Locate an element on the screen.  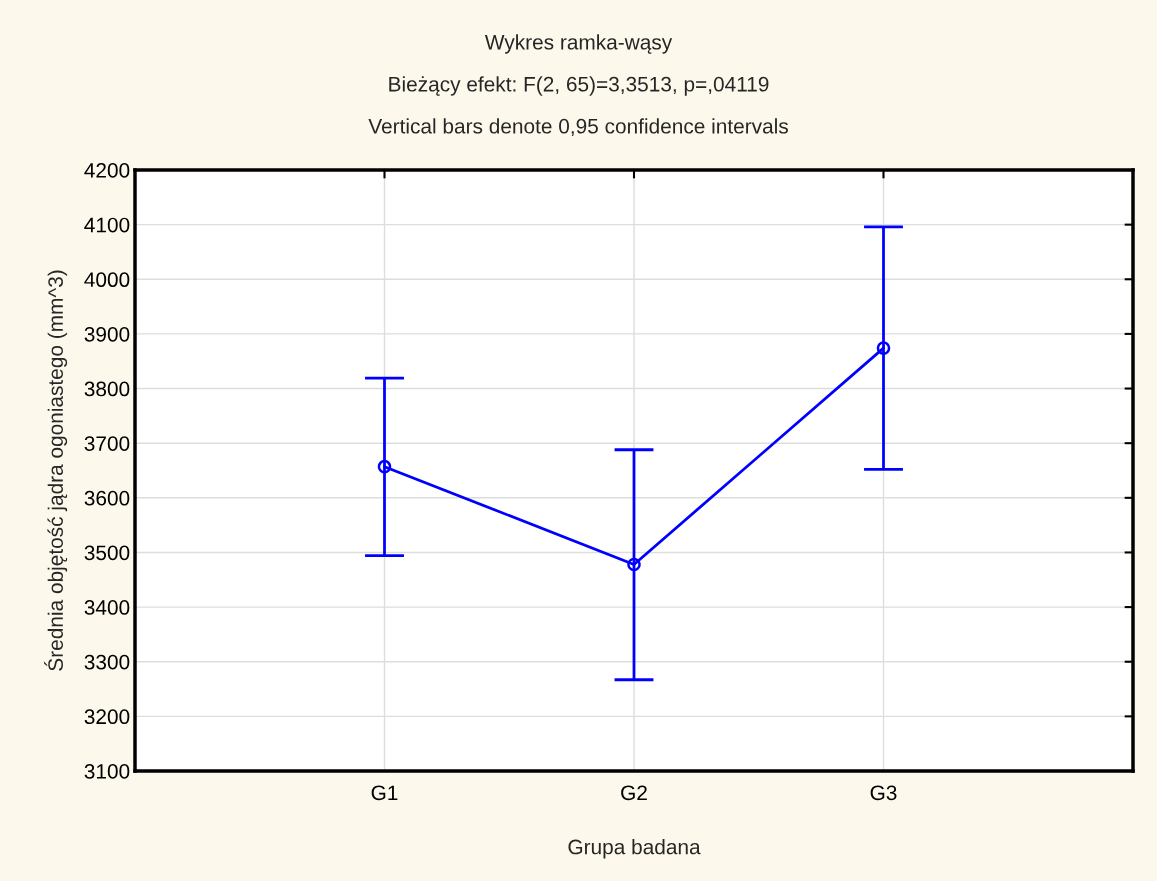
y-tick-label: 3400 is located at coordinates (107, 607).